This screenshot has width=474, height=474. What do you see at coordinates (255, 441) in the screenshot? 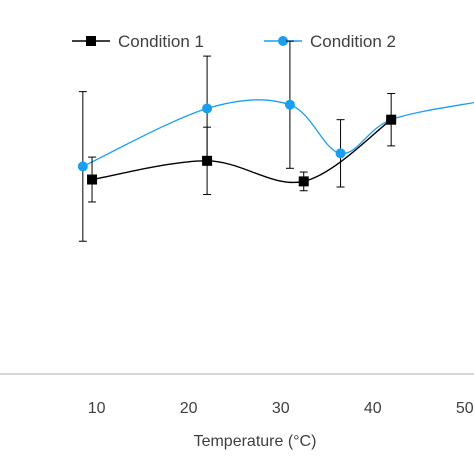
I see `x-axis-label: Temperature (°C)` at bounding box center [255, 441].